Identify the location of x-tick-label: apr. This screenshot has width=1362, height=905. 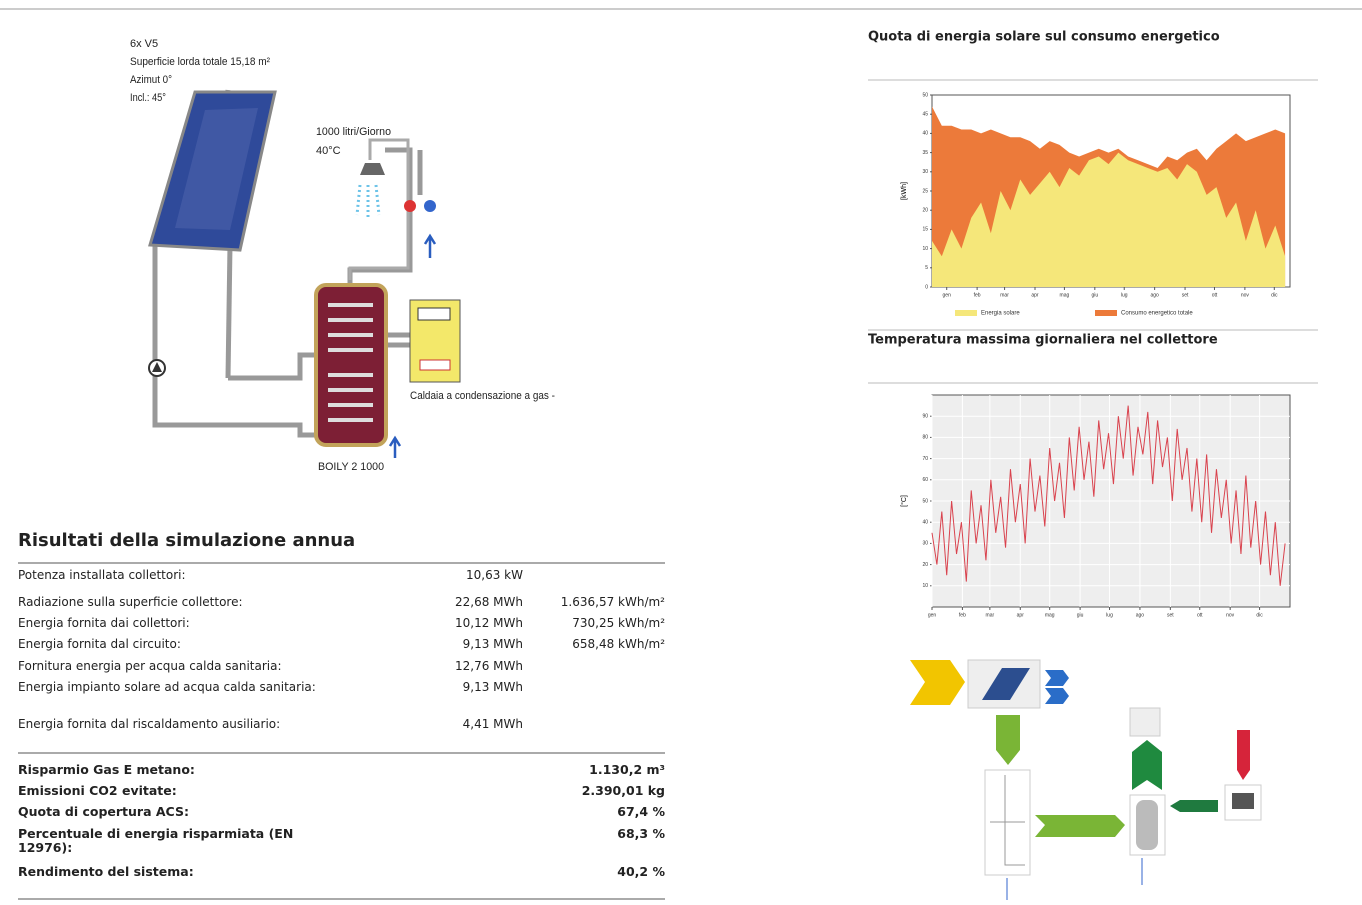
(1035, 295).